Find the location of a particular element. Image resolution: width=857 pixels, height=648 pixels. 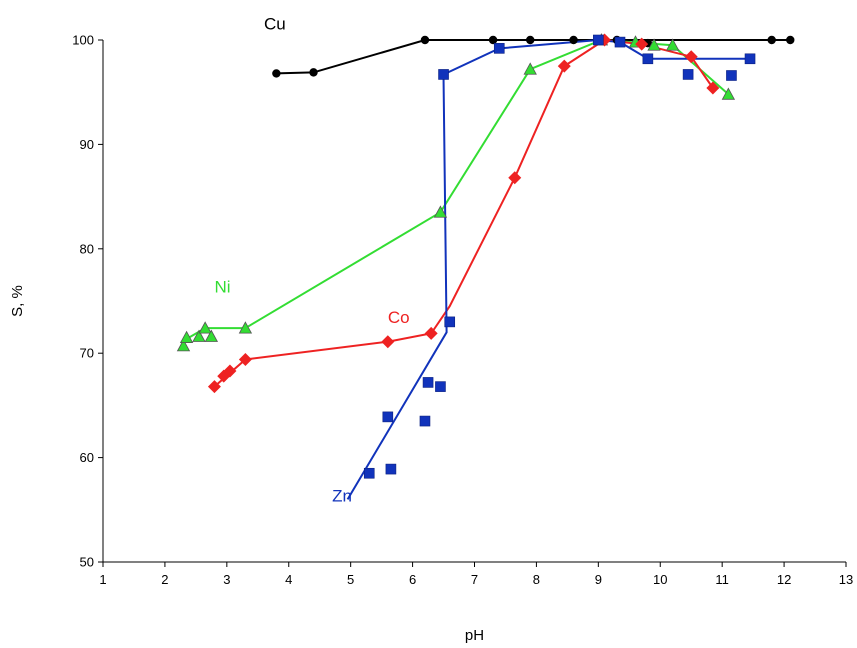

y-tick-label: 60 is located at coordinates (87, 457).